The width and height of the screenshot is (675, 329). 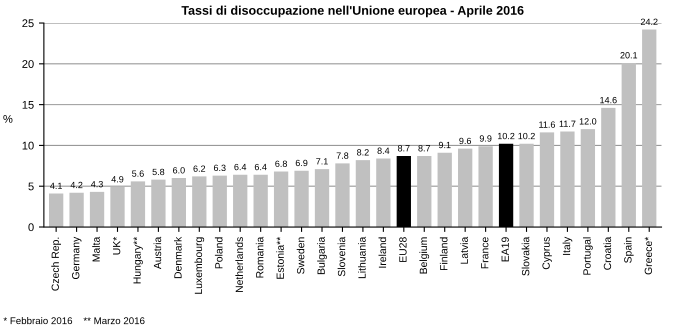 What do you see at coordinates (629, 250) in the screenshot?
I see `x-tick-label: Spain` at bounding box center [629, 250].